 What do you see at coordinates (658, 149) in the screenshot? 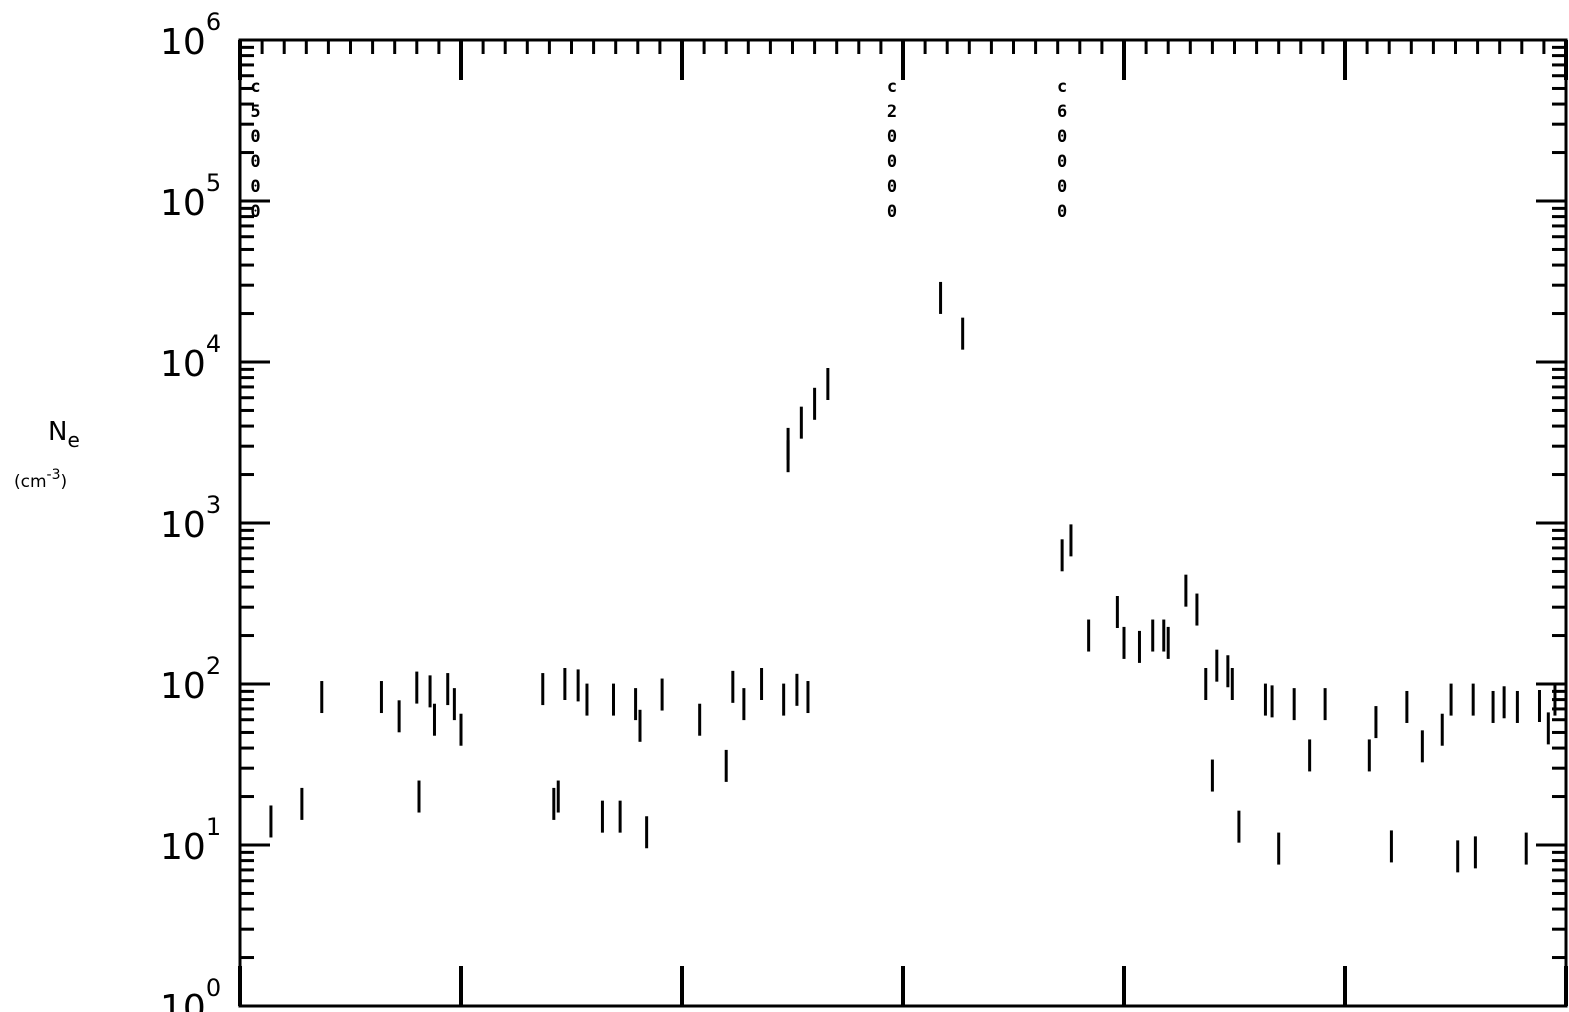
I see `annotations: c 5 0 0 0 0 c 2 0 0 0 0 c 6 0 0 0 0` at bounding box center [658, 149].